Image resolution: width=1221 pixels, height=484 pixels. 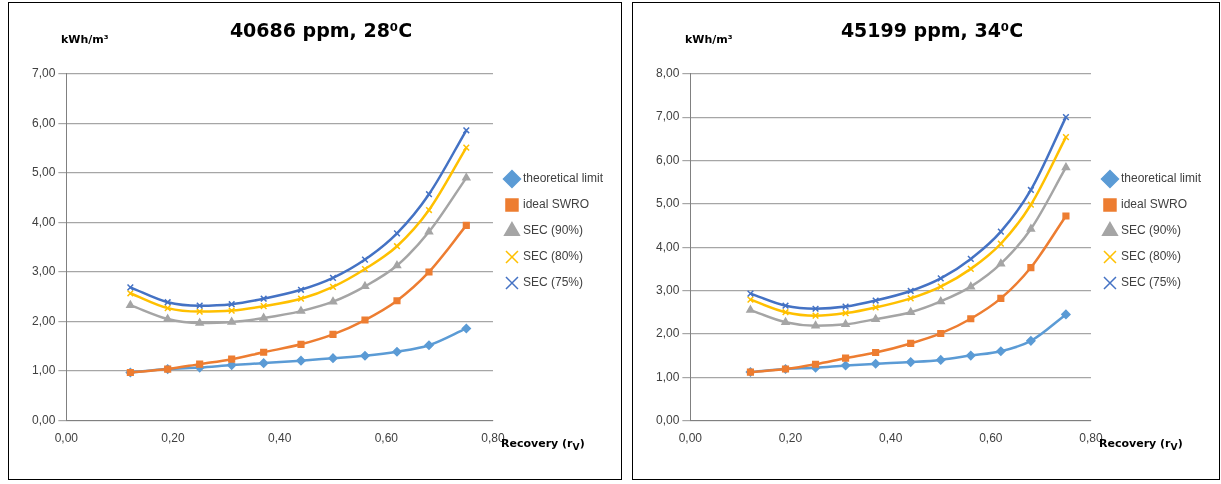 What do you see at coordinates (932, 30) in the screenshot?
I see `chart-title: 45199 ppm, 34⁰C` at bounding box center [932, 30].